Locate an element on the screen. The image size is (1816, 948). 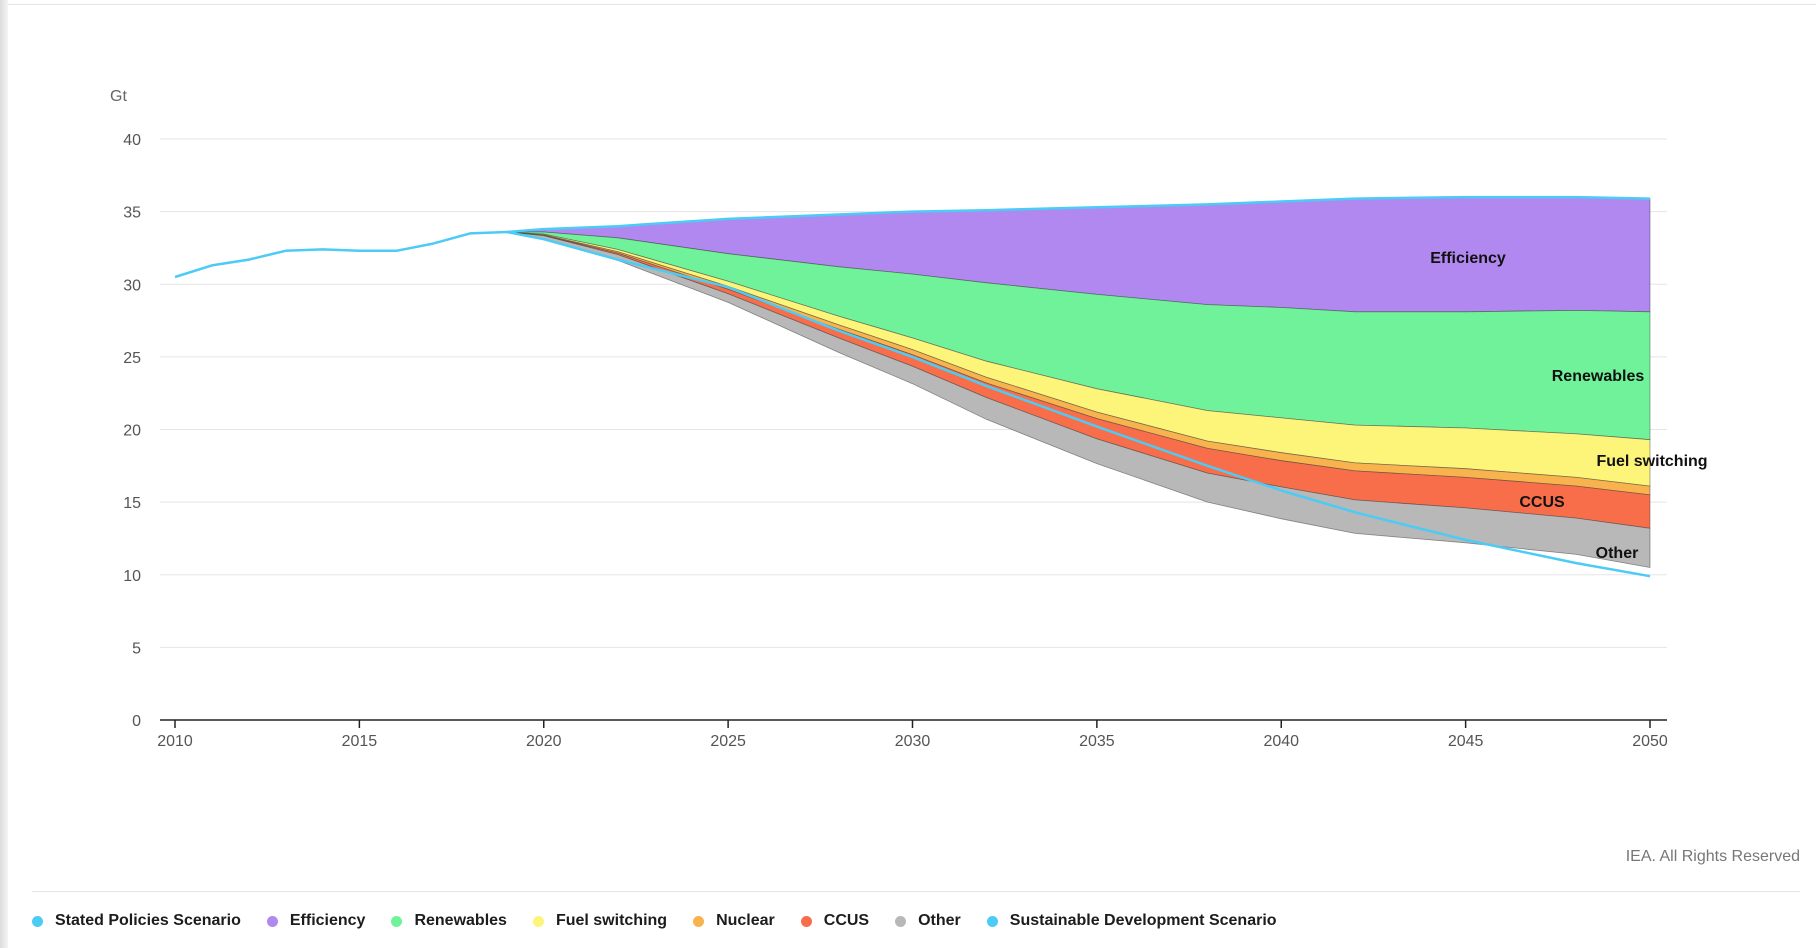
y-tick-label: 35 is located at coordinates (132, 213).